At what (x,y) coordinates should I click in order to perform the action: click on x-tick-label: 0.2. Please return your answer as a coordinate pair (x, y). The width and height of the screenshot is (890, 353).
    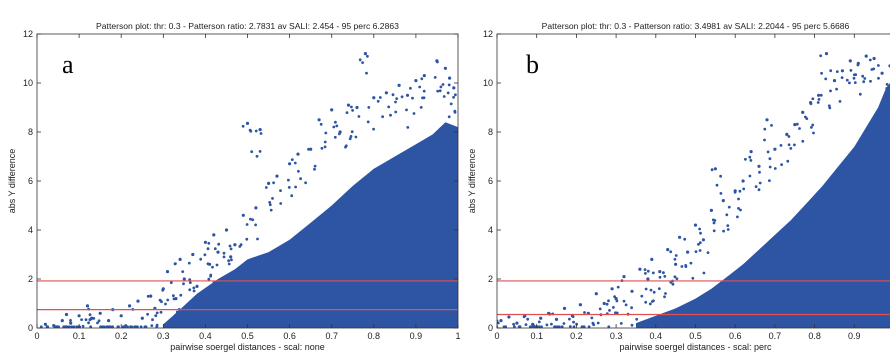
    Looking at the image, I should click on (121, 336).